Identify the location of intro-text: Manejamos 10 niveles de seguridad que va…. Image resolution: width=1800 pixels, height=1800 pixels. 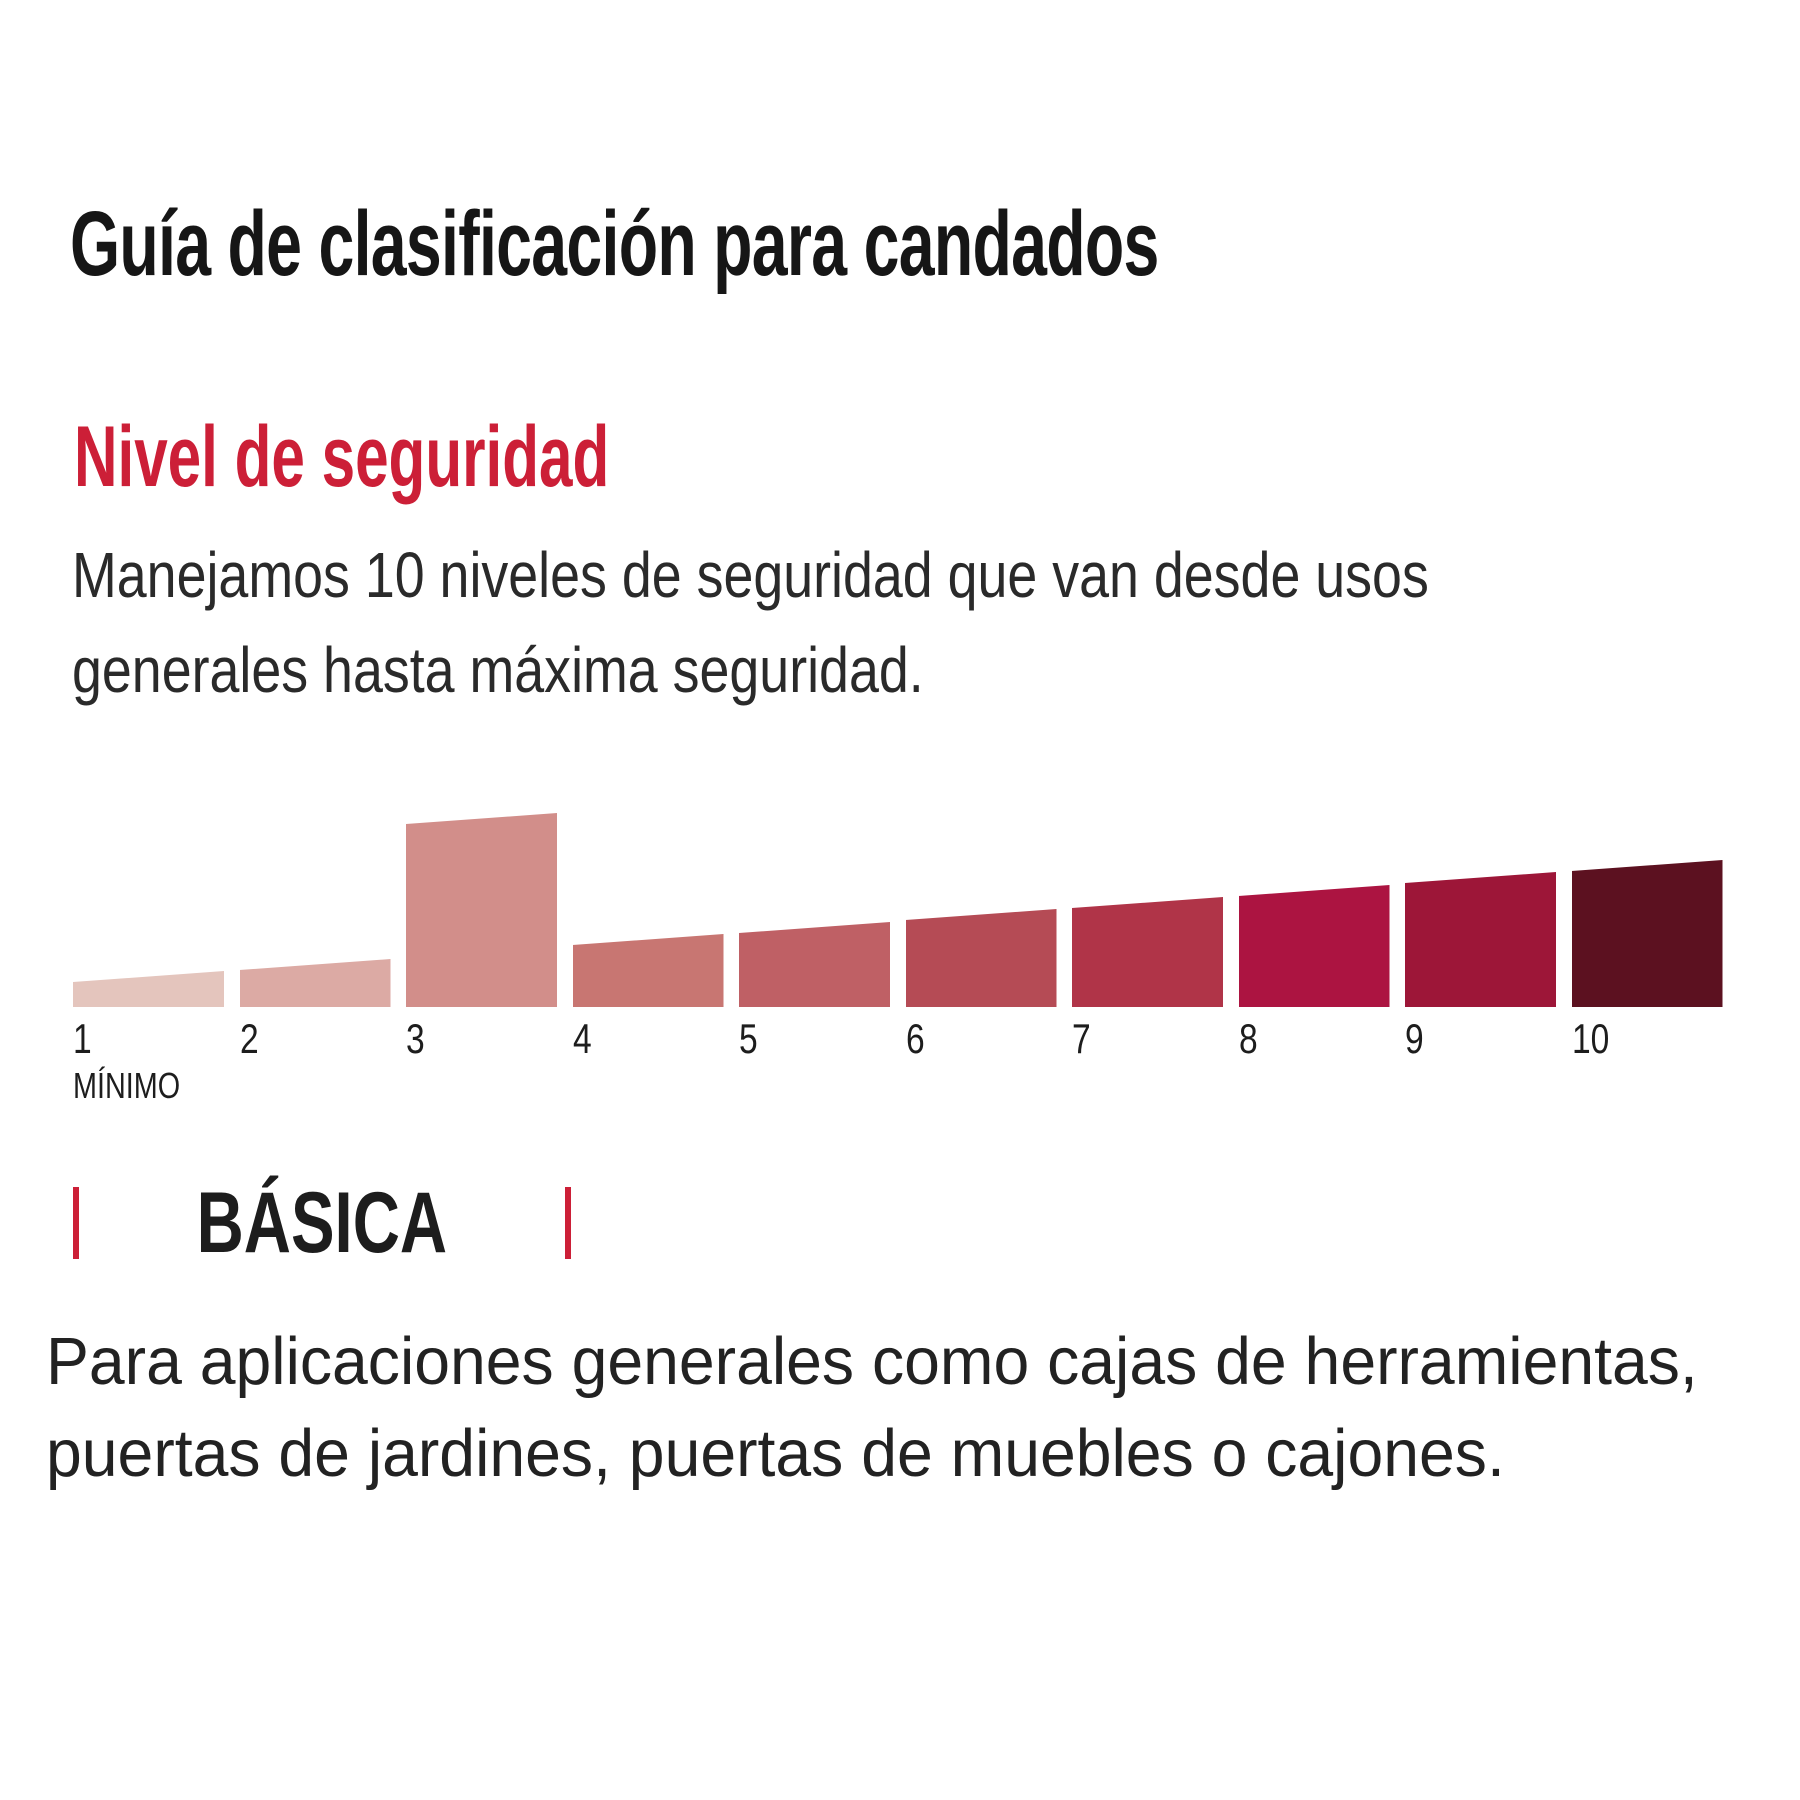
(879, 623).